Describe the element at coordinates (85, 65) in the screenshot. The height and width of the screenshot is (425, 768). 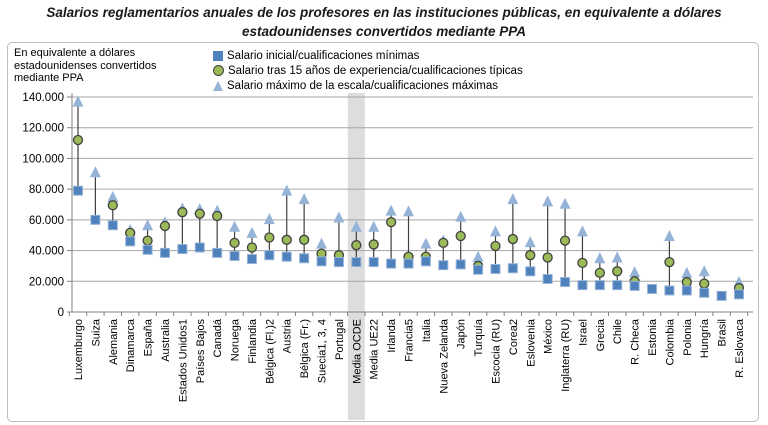
I see `y-axis-unit-note-line: estadounidenses convertidos` at that location.